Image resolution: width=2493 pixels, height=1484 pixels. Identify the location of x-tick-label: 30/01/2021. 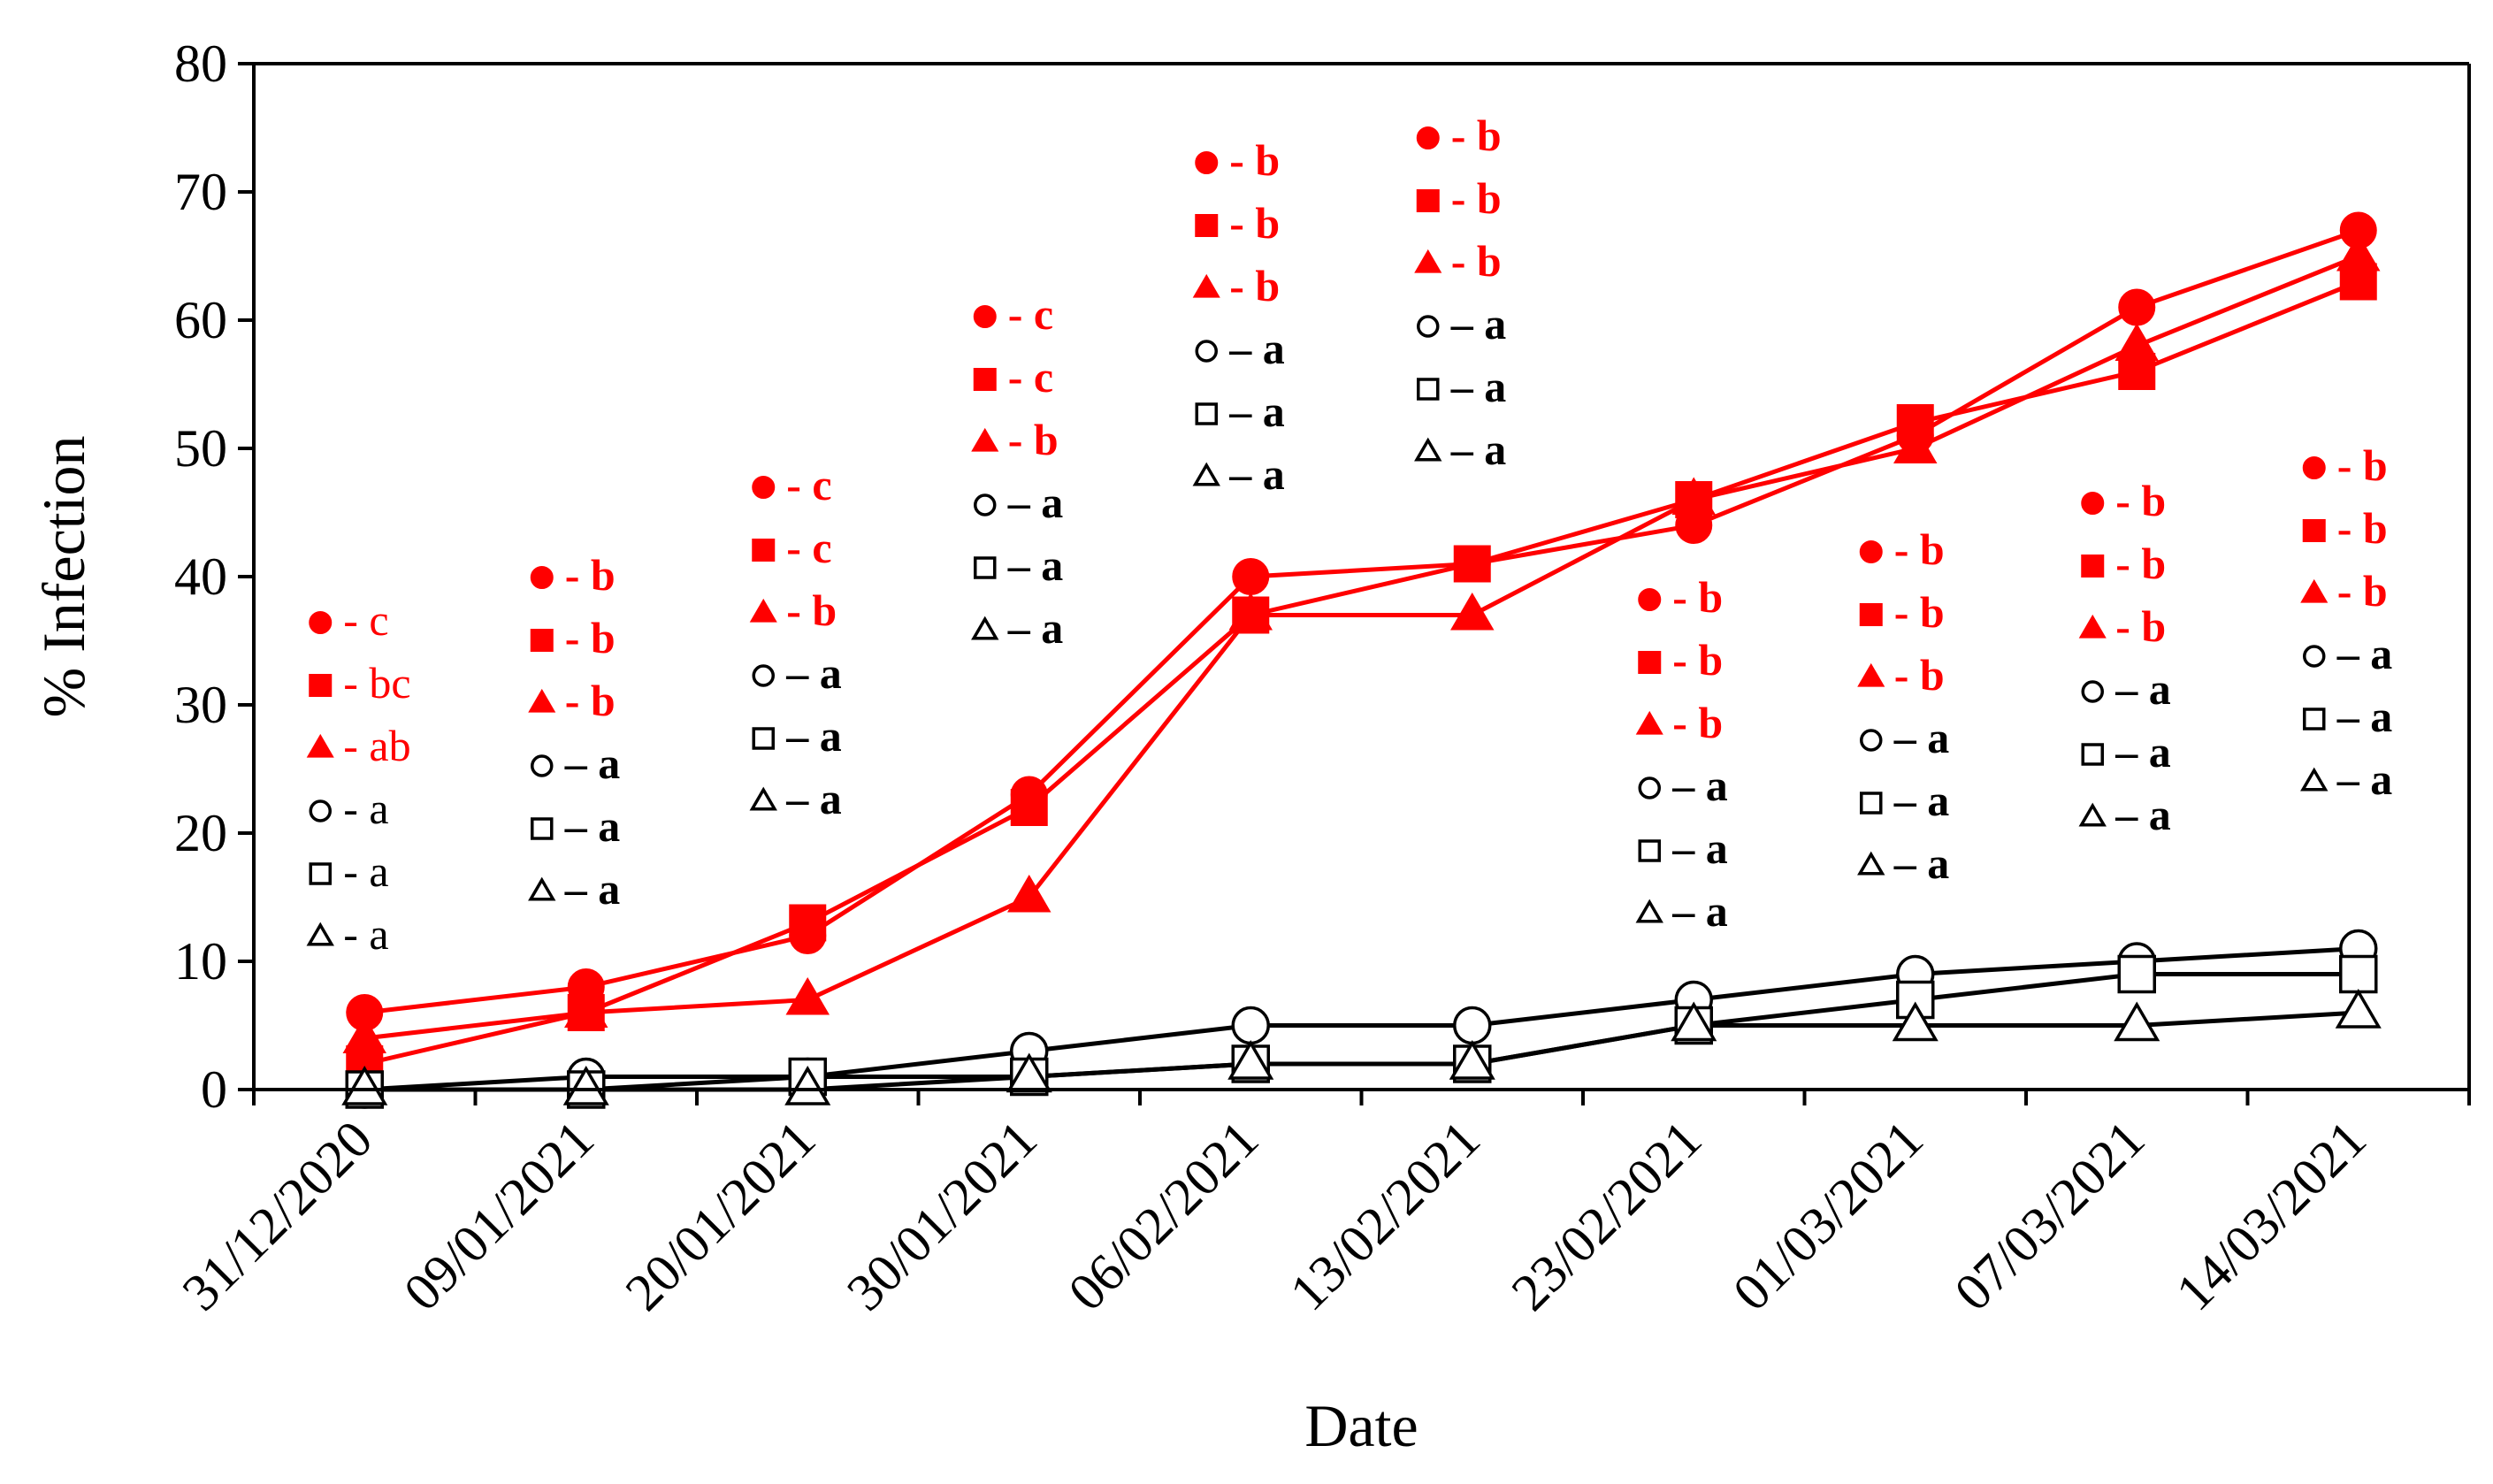
(942, 1216).